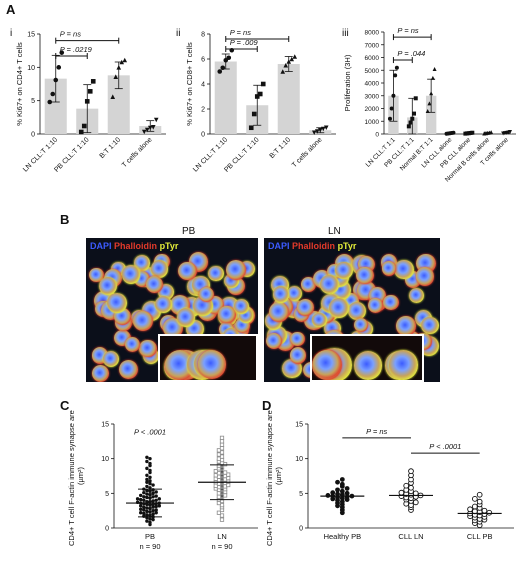 This screenshot has height=565, width=520. What do you see at coordinates (347, 246) in the screenshot?
I see `stain-label-ptyr-ln: pTyr` at bounding box center [347, 246].